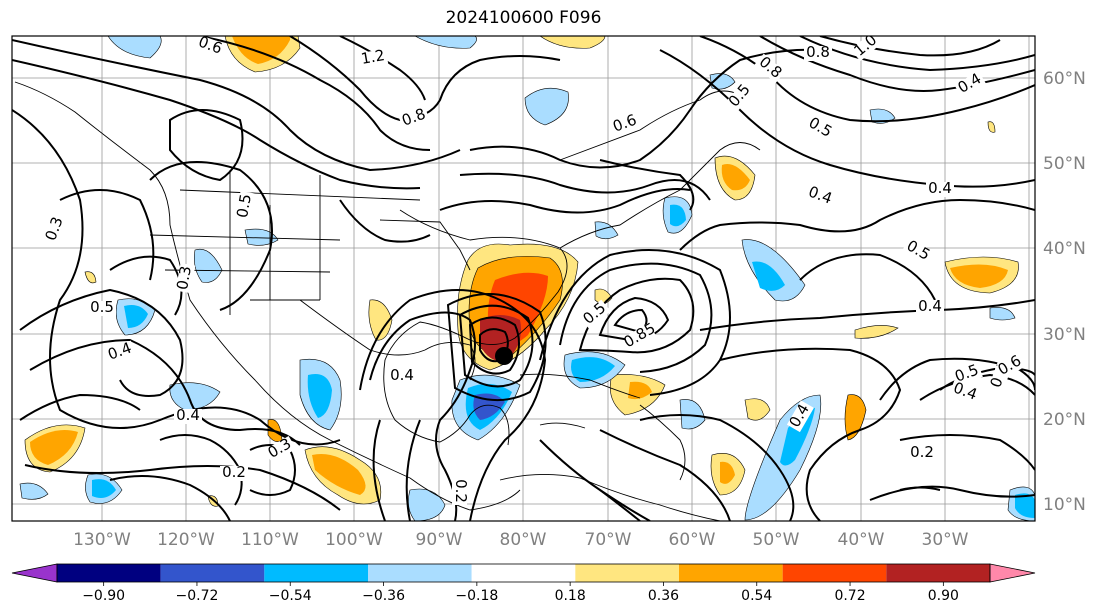  Describe the element at coordinates (523, 18) in the screenshot. I see `map-title: 2024100600 F096` at that location.